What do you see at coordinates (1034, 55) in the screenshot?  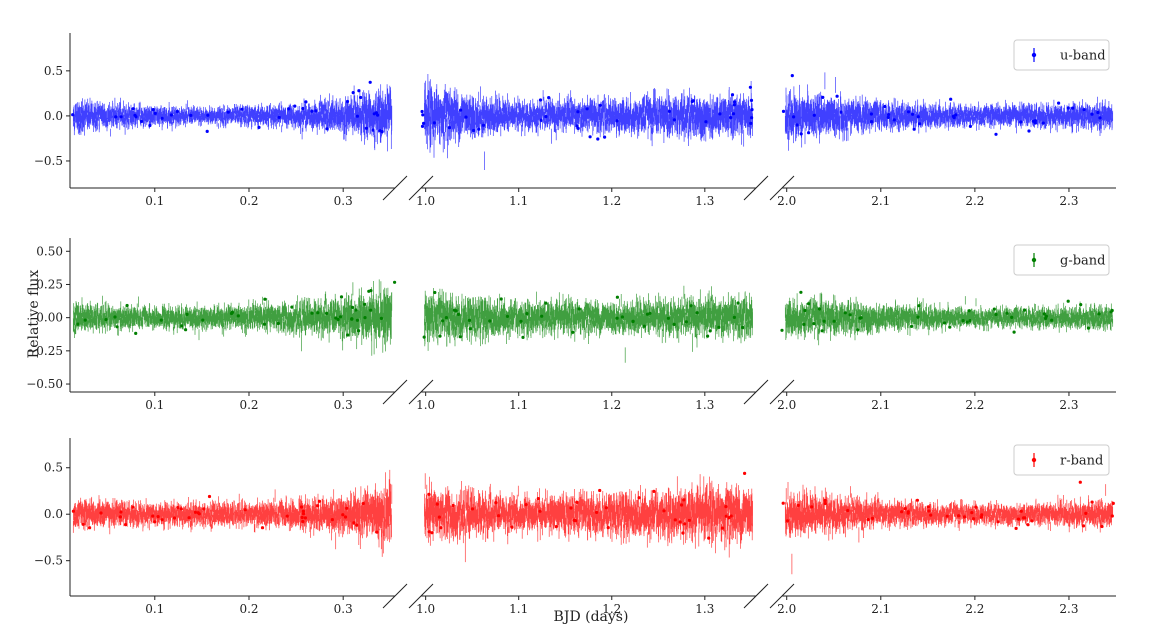 I see `legend-marker-icon` at bounding box center [1034, 55].